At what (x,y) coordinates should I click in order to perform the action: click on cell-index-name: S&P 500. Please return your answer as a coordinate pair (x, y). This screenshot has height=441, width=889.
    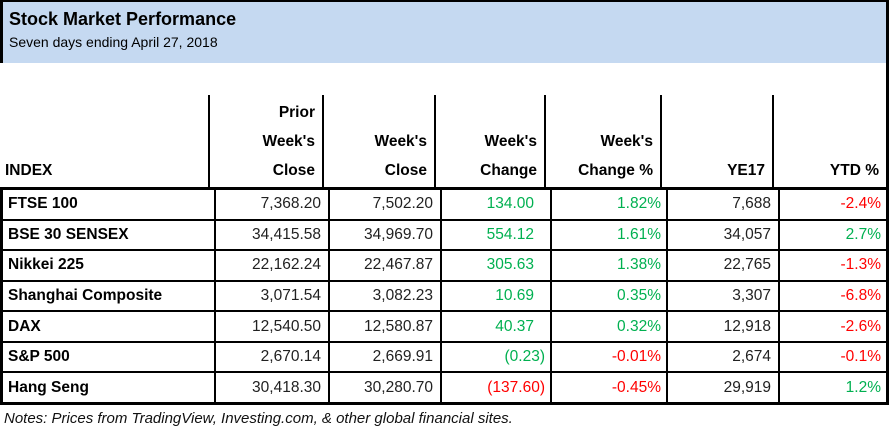
    Looking at the image, I should click on (39, 357).